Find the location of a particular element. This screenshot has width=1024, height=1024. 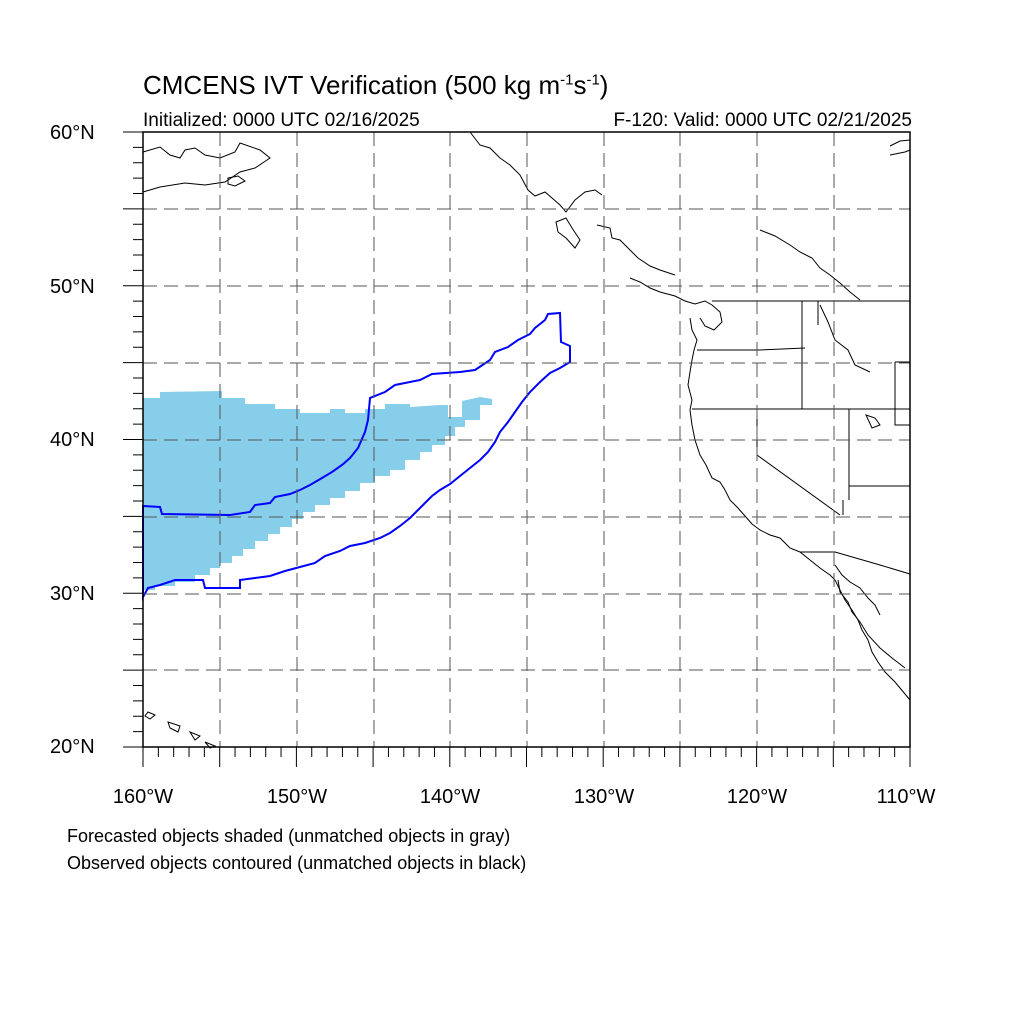

valid-time: F-120: Valid: 0000 UTC 02/21/2025 is located at coordinates (762, 120).